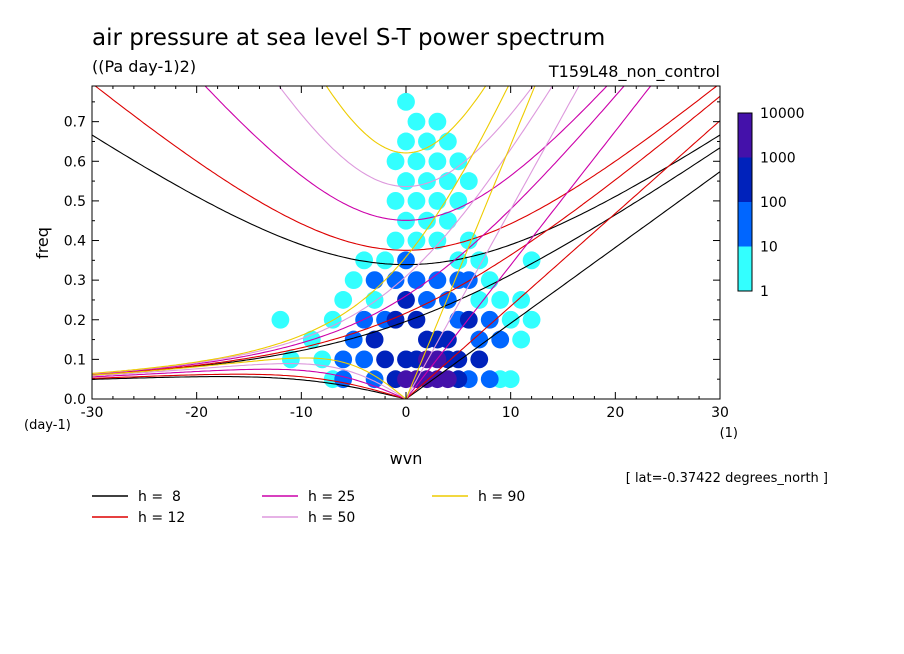 The height and width of the screenshot is (654, 904). What do you see at coordinates (301, 413) in the screenshot?
I see `x-tick-label: -10` at bounding box center [301, 413].